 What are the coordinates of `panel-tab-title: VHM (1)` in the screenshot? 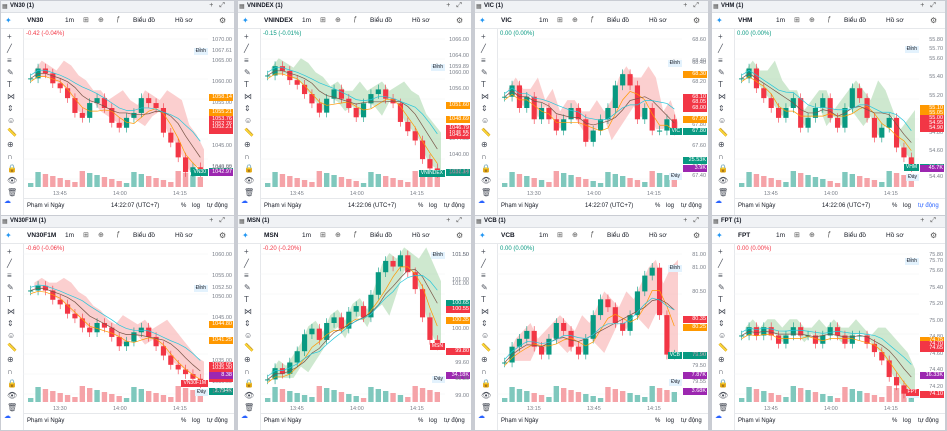 It's located at (732, 6).